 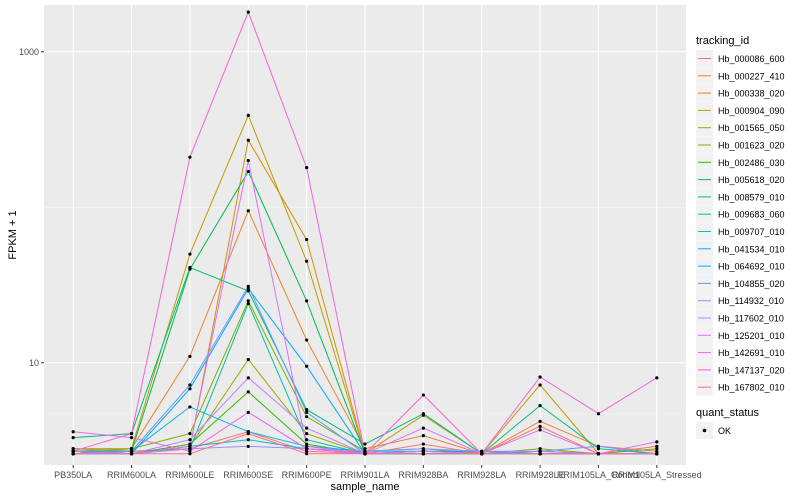 I want to click on x-tick-label: RRIM600SE, so click(x=248, y=475).